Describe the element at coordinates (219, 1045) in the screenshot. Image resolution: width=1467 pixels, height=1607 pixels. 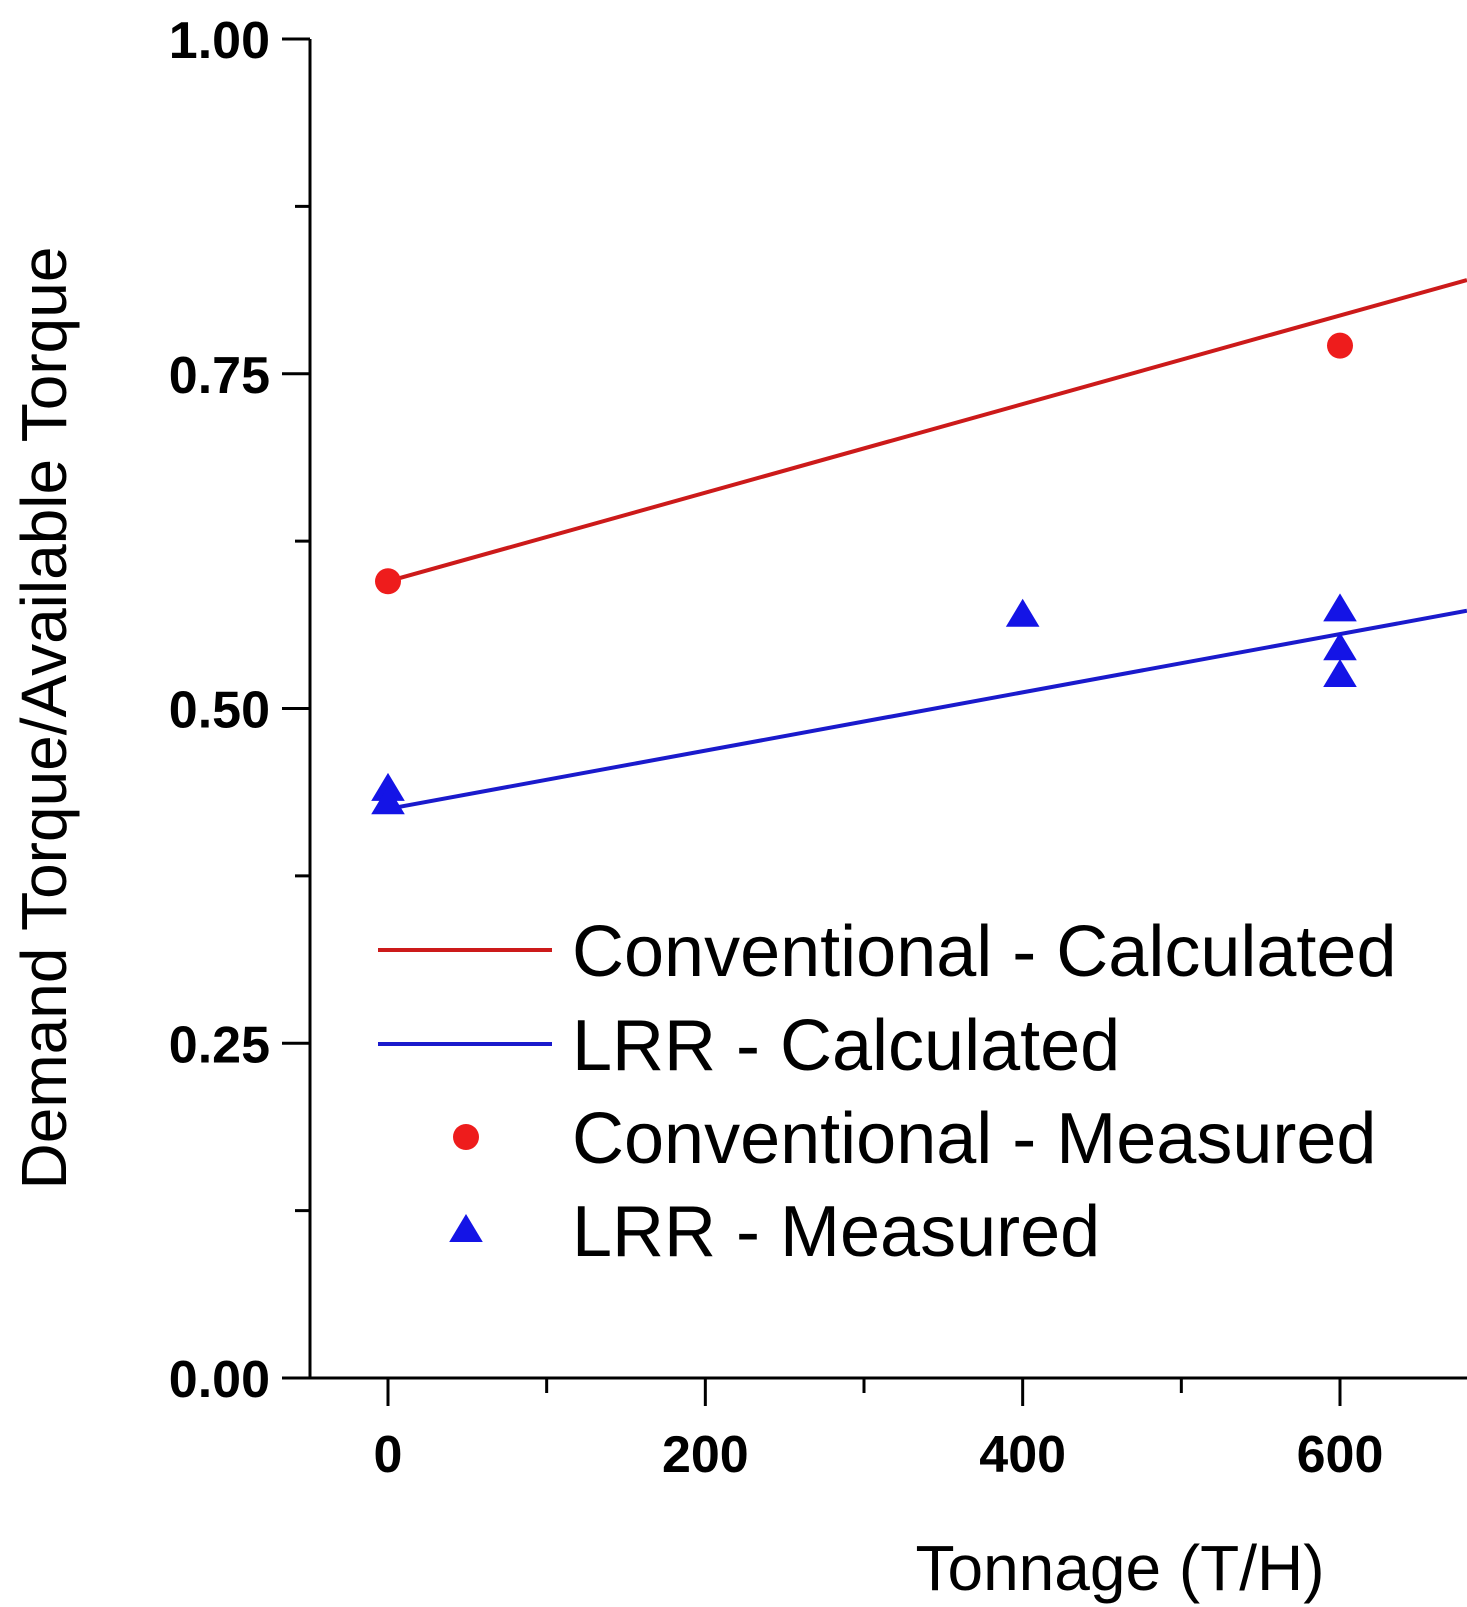
I see `y-tick-label: 0.25` at that location.